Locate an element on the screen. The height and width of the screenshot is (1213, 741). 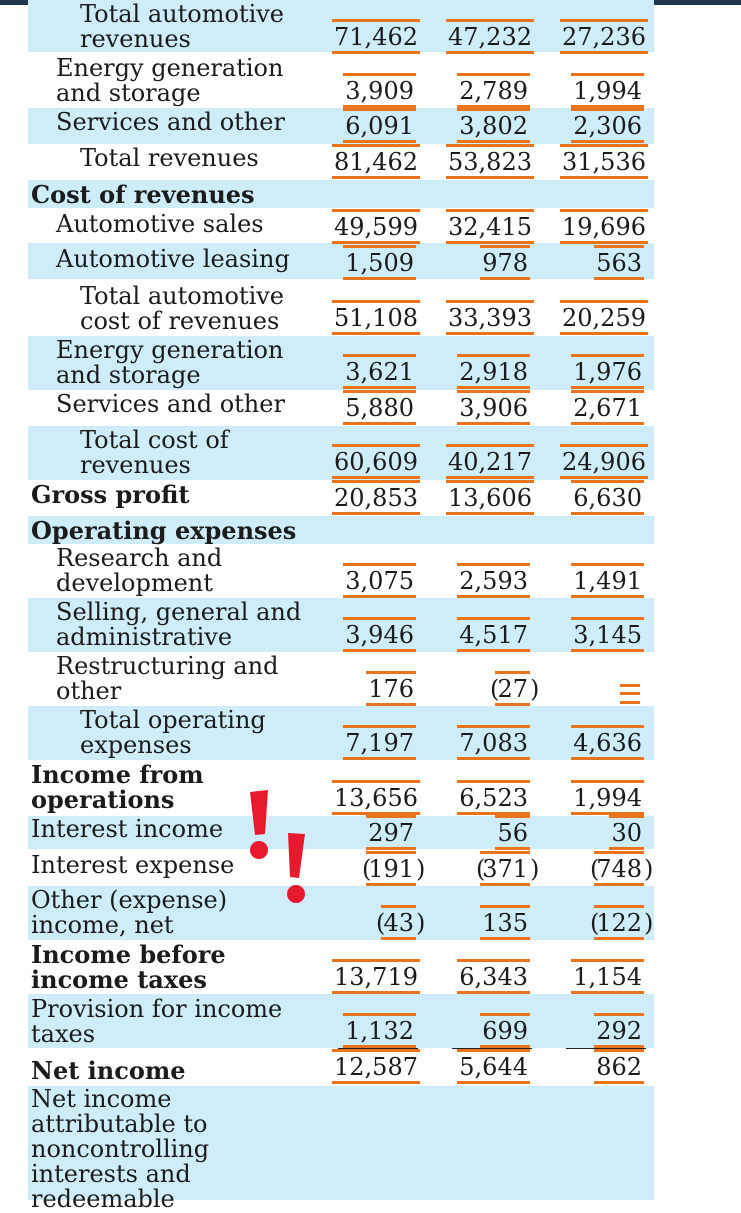
row-label: Gross profit is located at coordinates (110, 494).